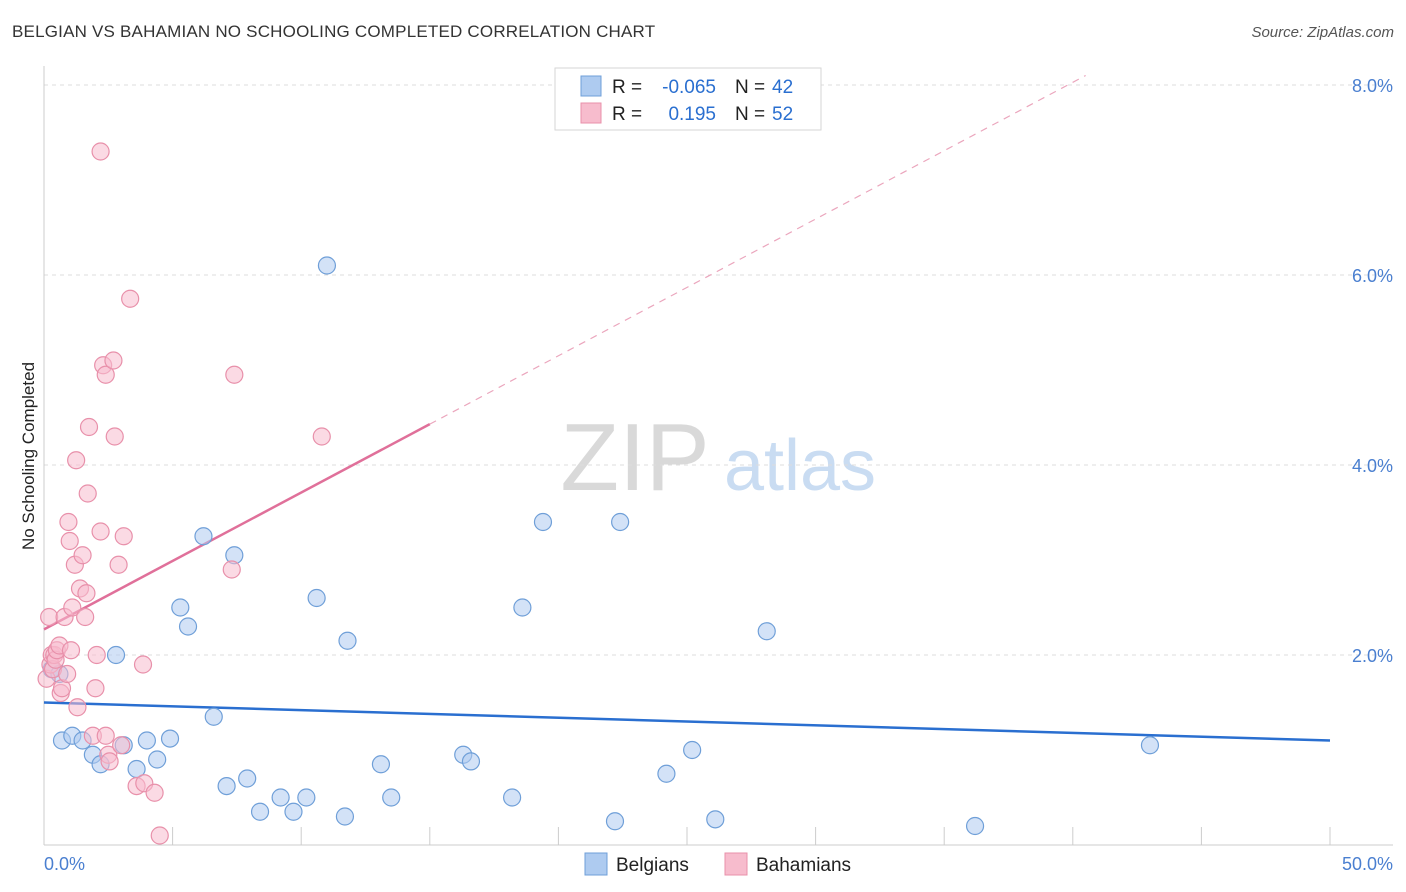 The height and width of the screenshot is (892, 1406). I want to click on stats-legend: R = -0.065 N = 42 R = 0.195 N = 52, so click(688, 99).